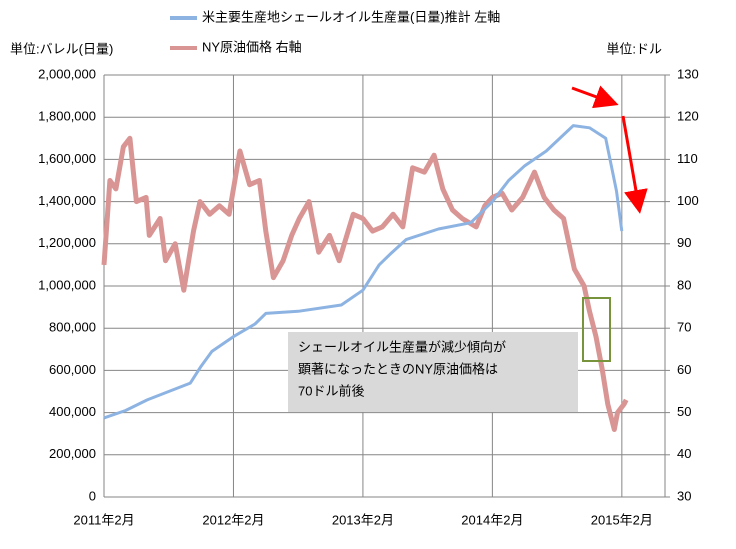  What do you see at coordinates (67, 116) in the screenshot?
I see `y-tick-label: 1,800,000` at bounding box center [67, 116].